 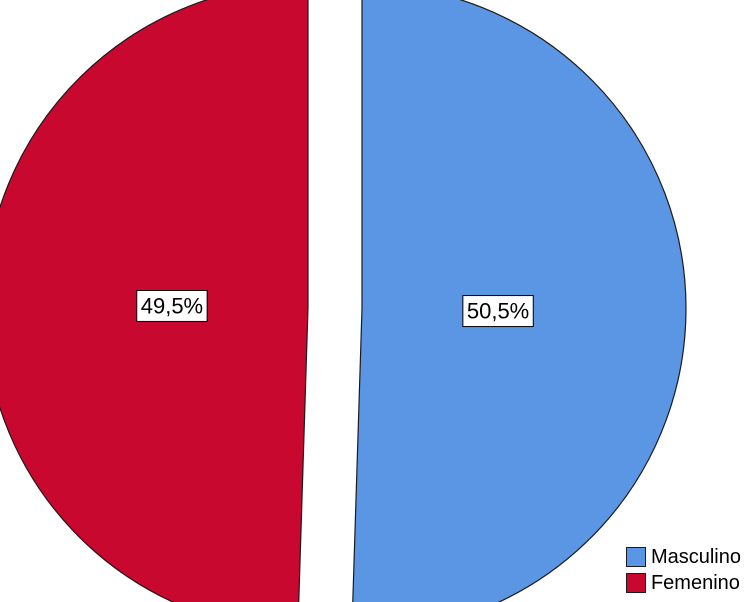 I want to click on data-label-text-femenino: 49,5%, so click(x=172, y=305).